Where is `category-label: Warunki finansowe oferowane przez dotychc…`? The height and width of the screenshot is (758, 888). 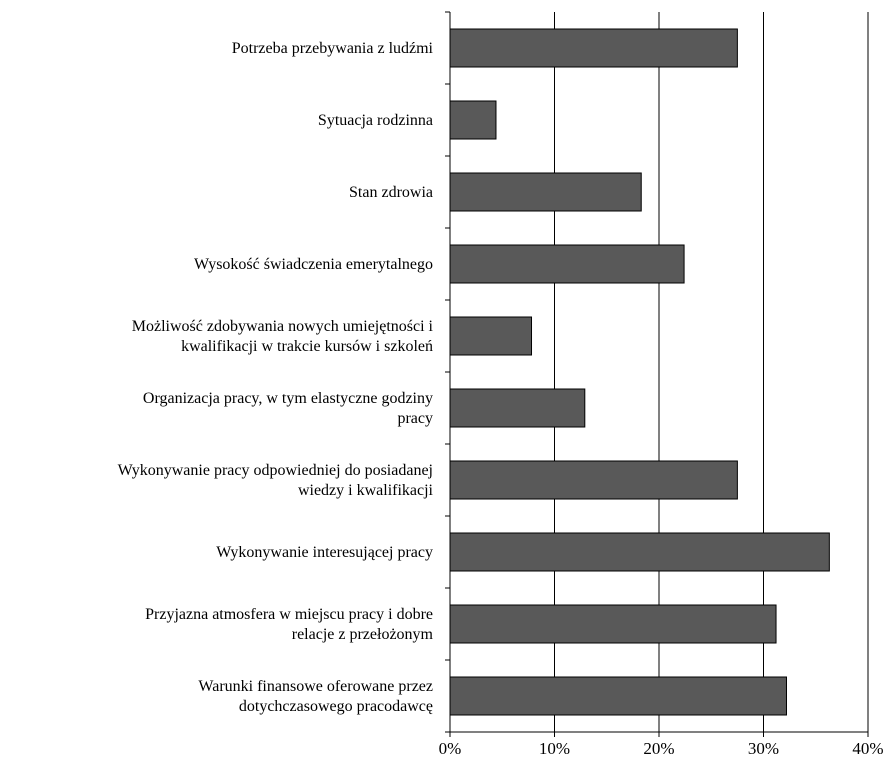
category-label: Warunki finansowe oferowane przez dotychc… is located at coordinates (315, 696).